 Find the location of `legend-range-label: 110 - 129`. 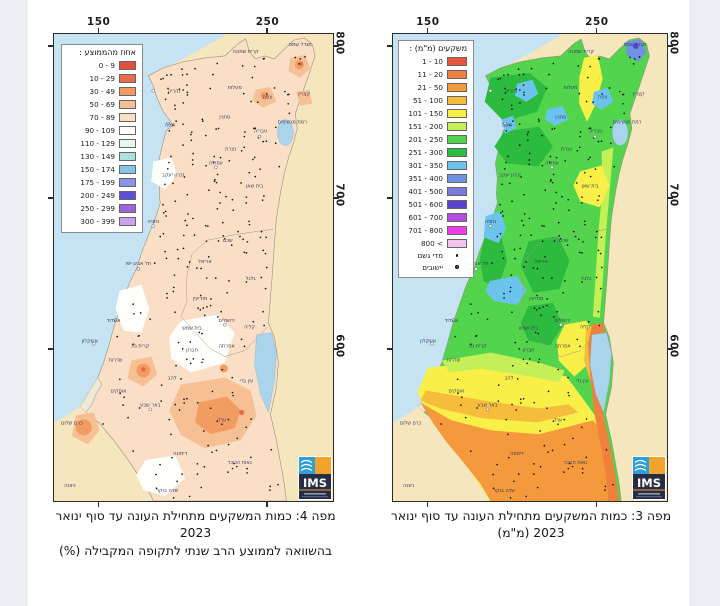

legend-range-label: 110 - 129 is located at coordinates (97, 143).